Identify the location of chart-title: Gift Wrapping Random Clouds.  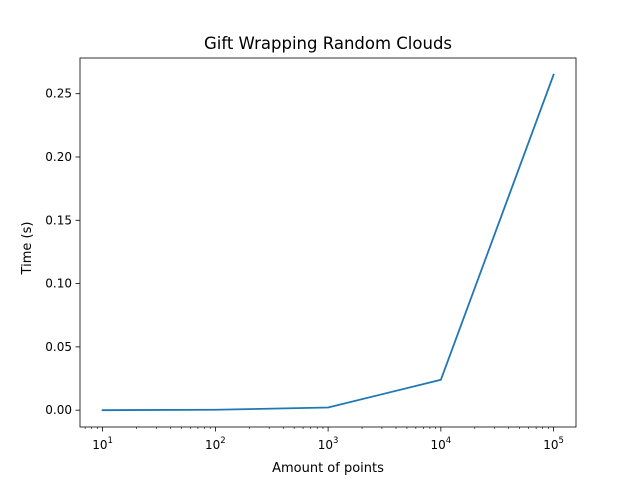
(328, 43).